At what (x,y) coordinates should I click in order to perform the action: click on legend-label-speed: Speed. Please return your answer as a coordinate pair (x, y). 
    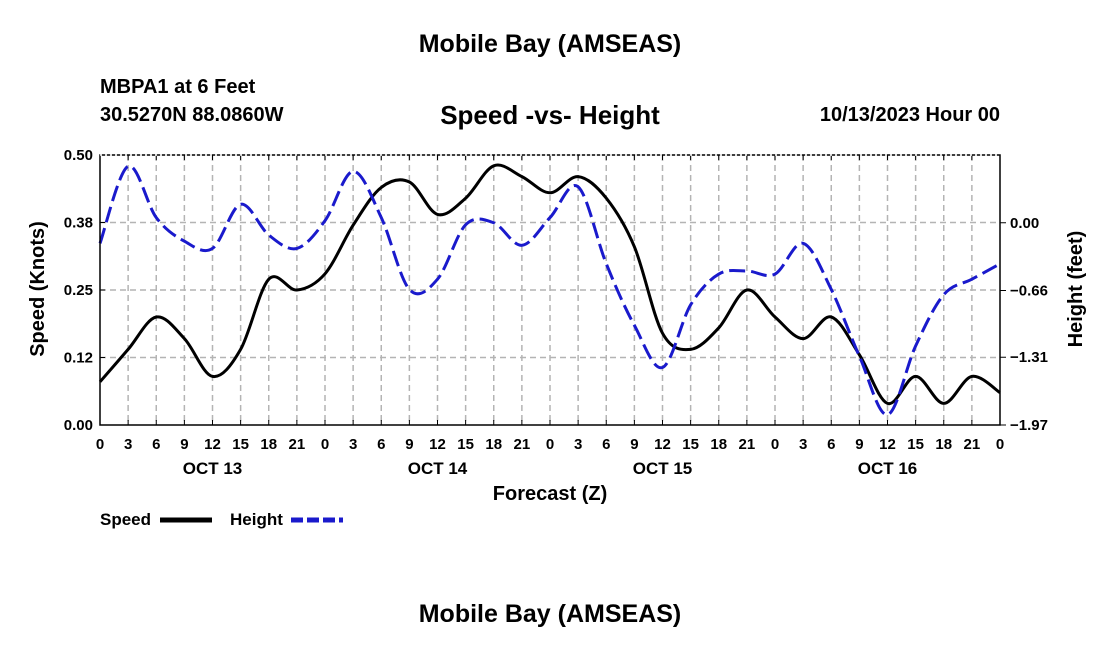
    Looking at the image, I should click on (125, 519).